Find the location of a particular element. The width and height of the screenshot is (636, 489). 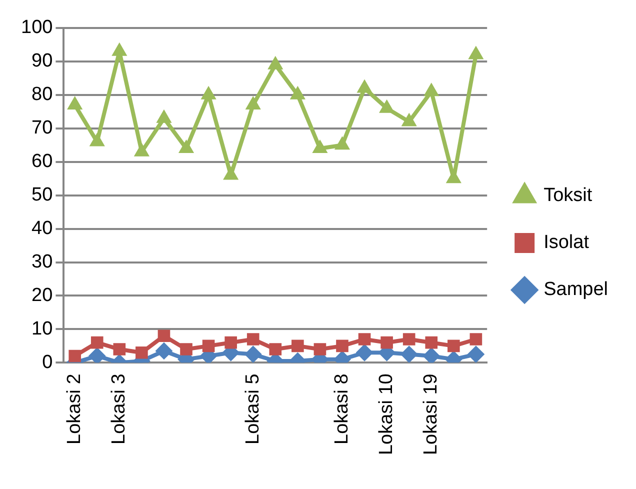

y-tick-label: 10 is located at coordinates (42, 329).